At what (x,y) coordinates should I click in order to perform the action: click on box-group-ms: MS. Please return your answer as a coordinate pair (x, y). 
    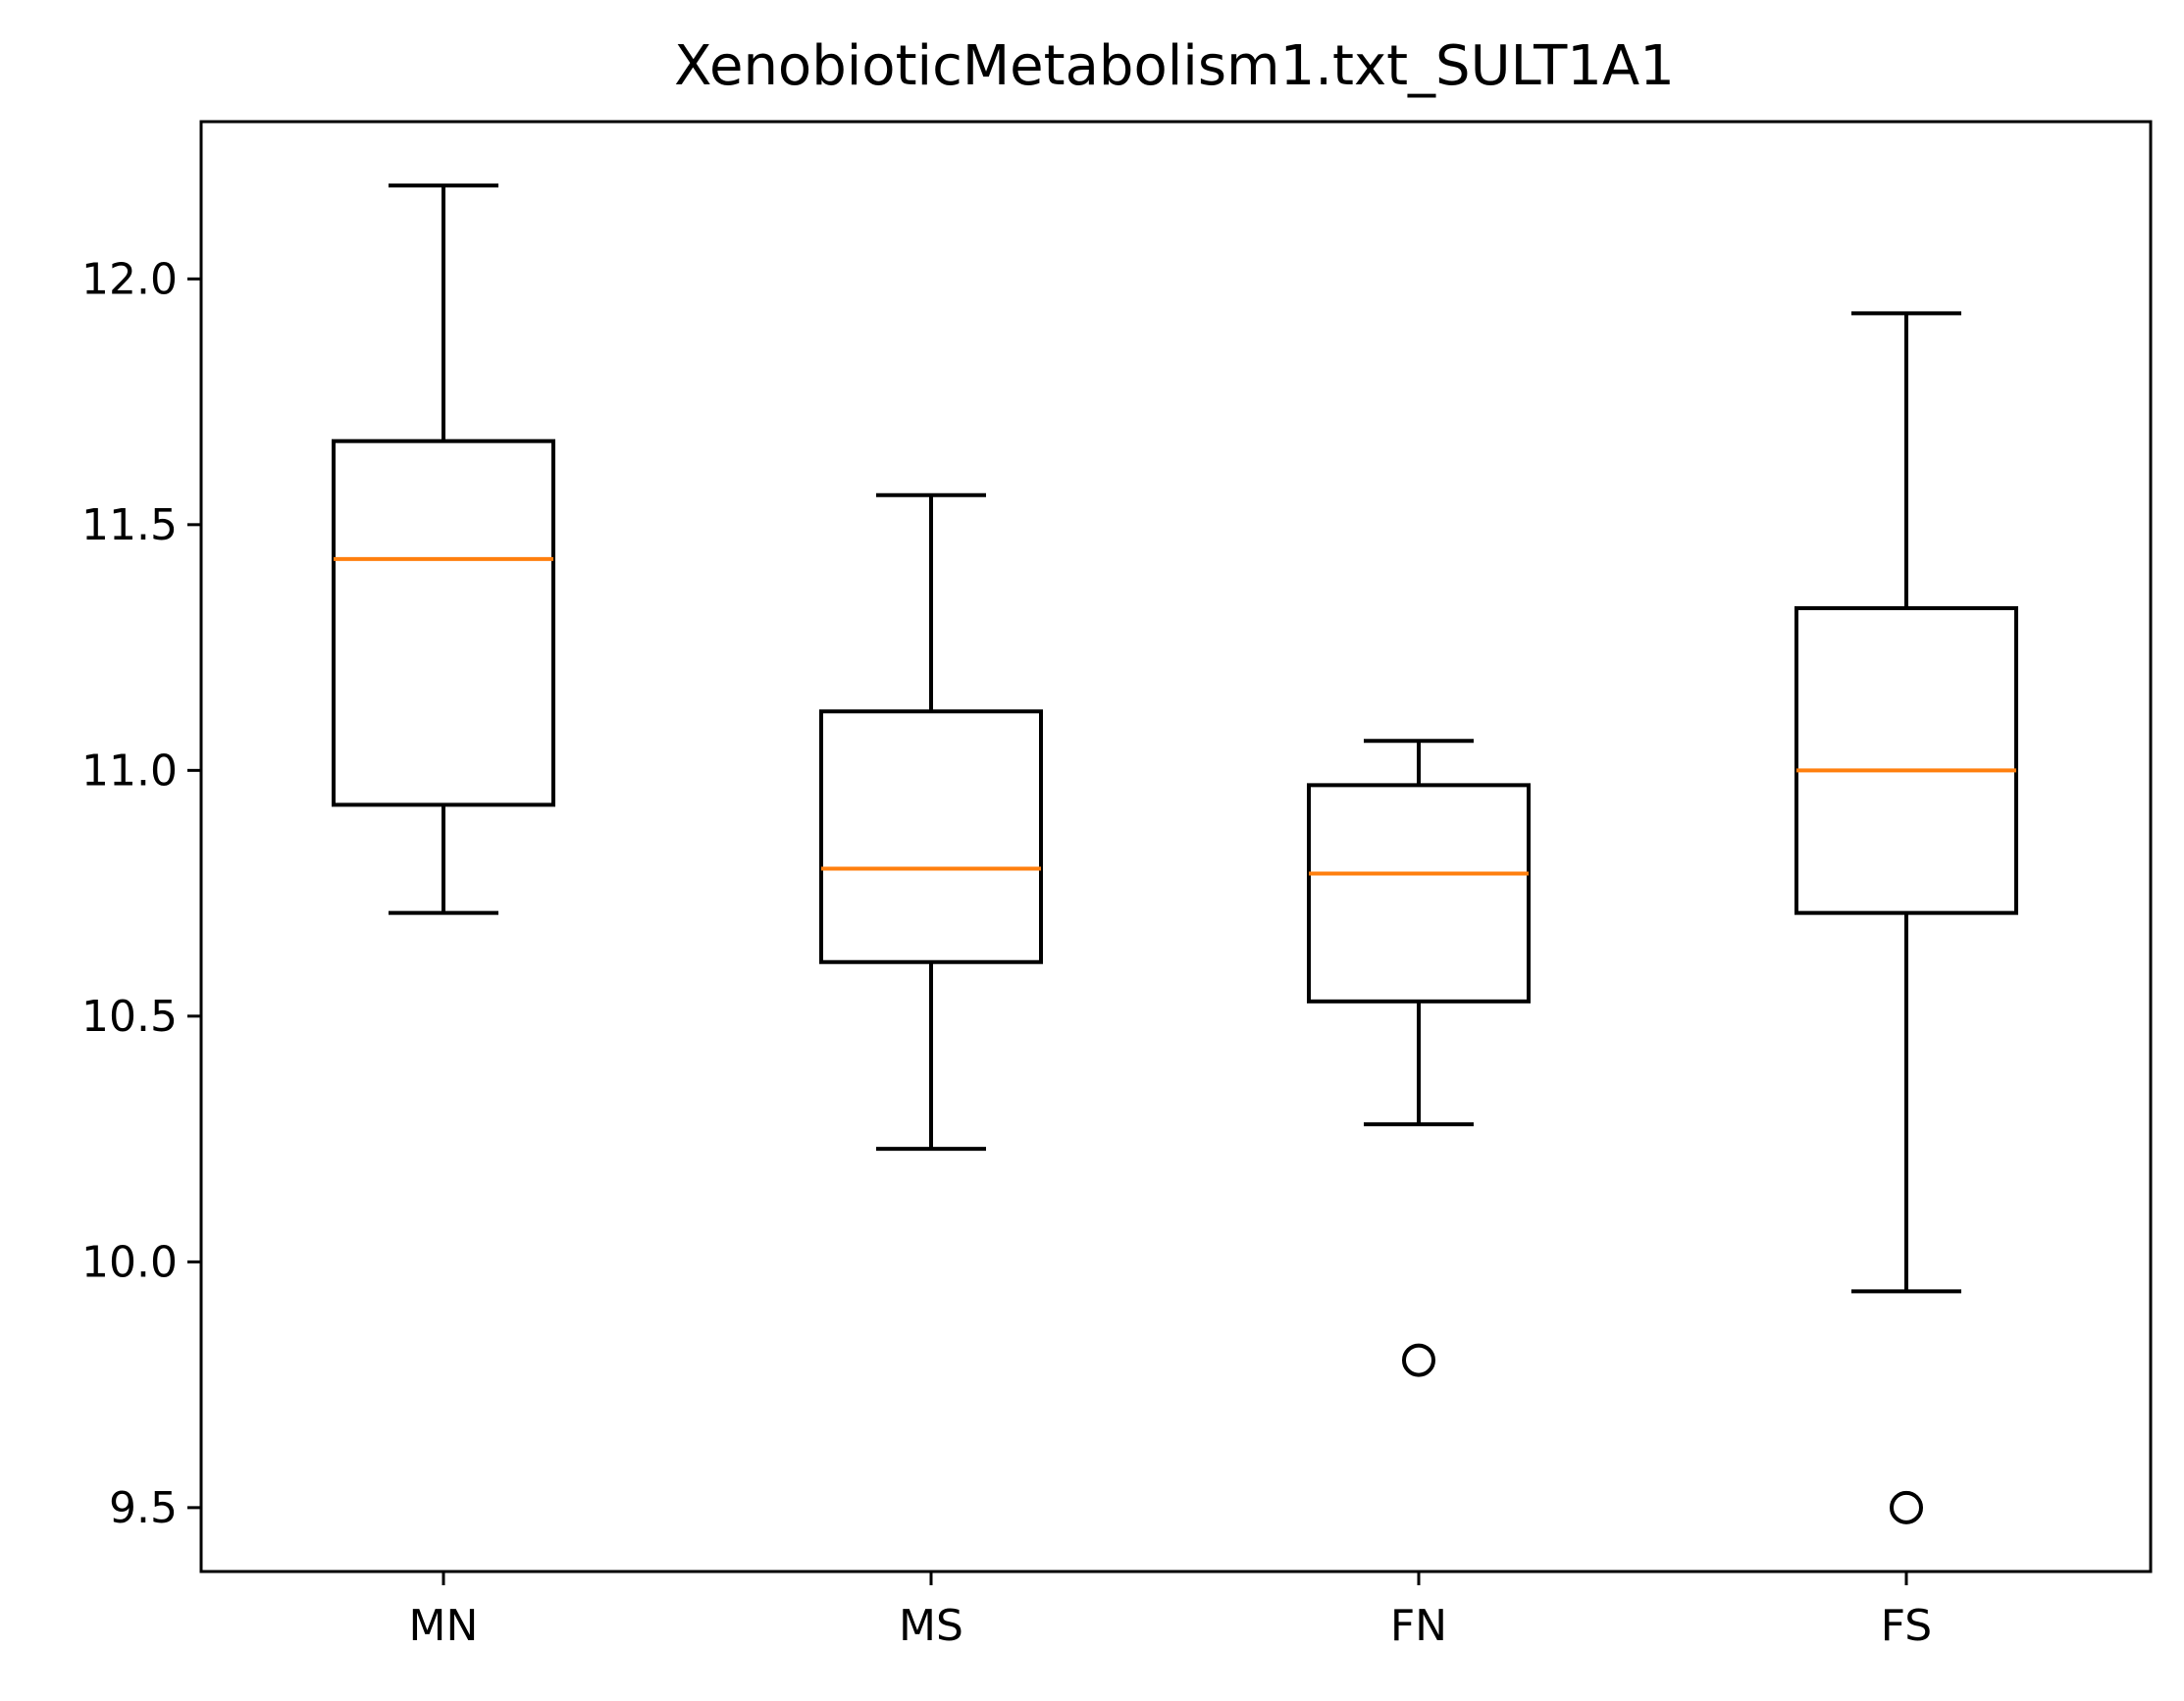
    Looking at the image, I should click on (931, 1071).